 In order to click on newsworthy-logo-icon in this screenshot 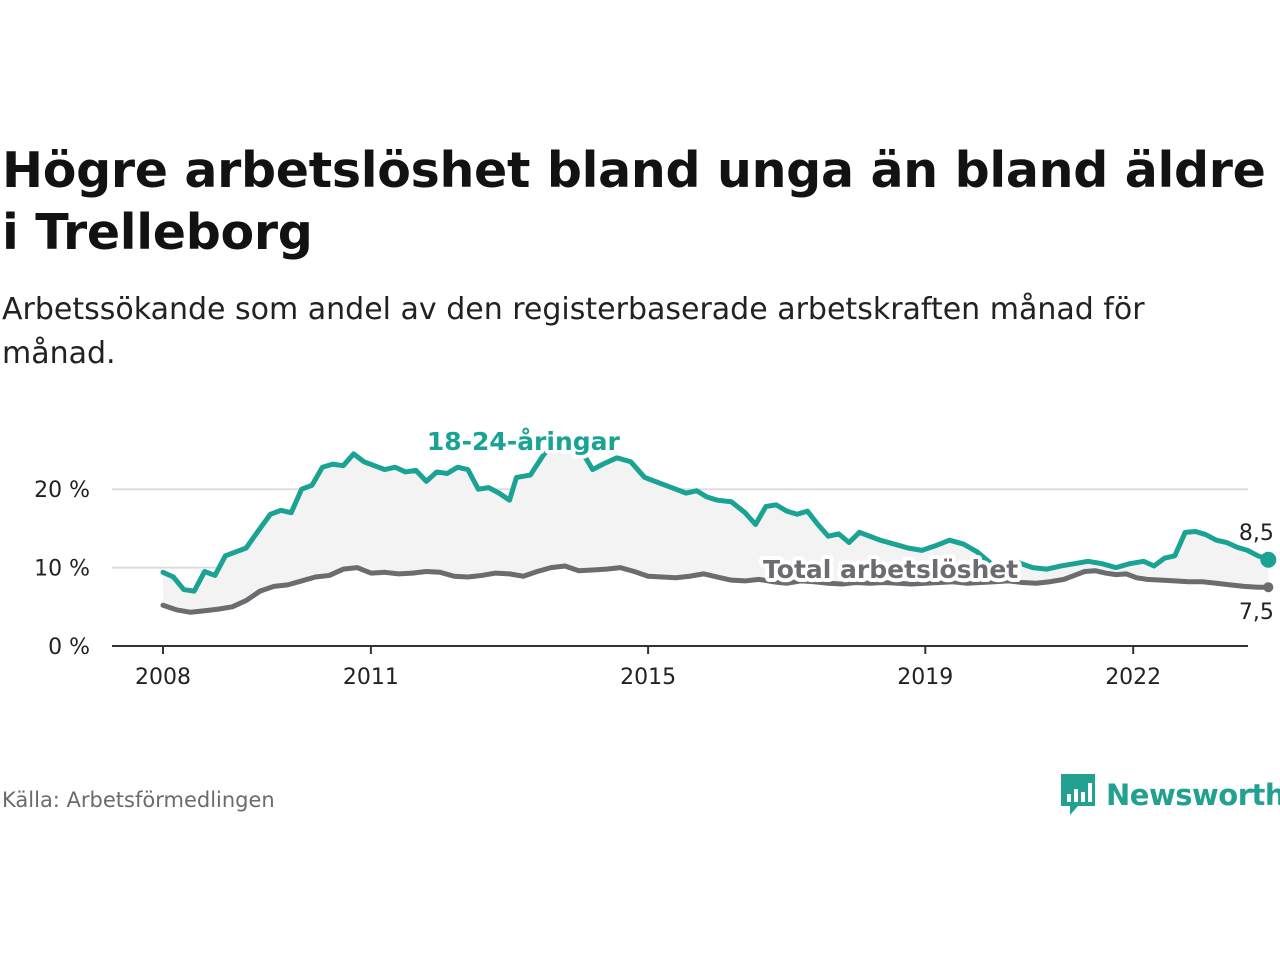, I will do `click(1078, 794)`.